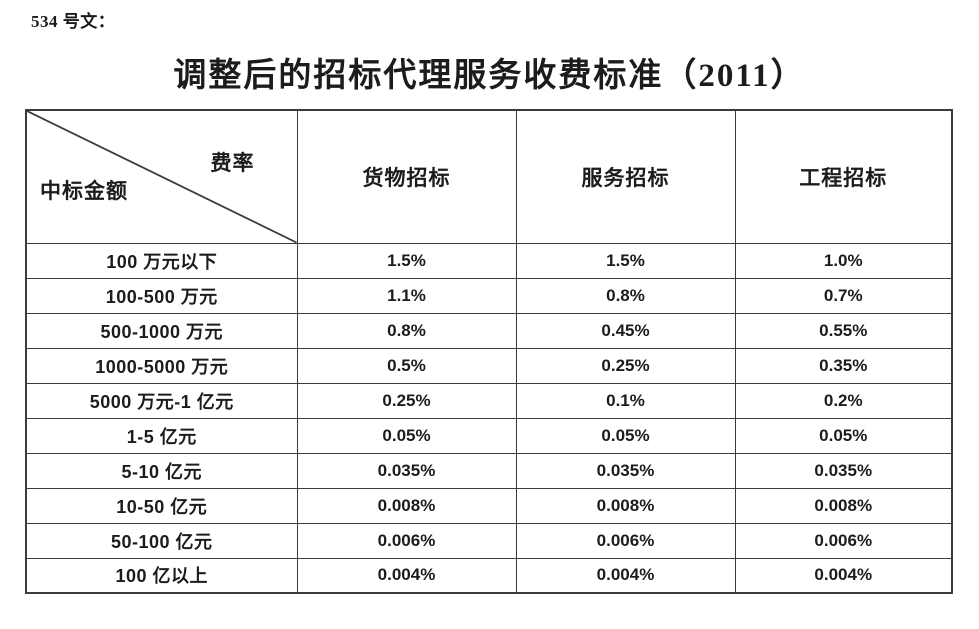 Image resolution: width=979 pixels, height=629 pixels. What do you see at coordinates (73, 21) in the screenshot?
I see `doc-number-label: 534 号文：` at bounding box center [73, 21].